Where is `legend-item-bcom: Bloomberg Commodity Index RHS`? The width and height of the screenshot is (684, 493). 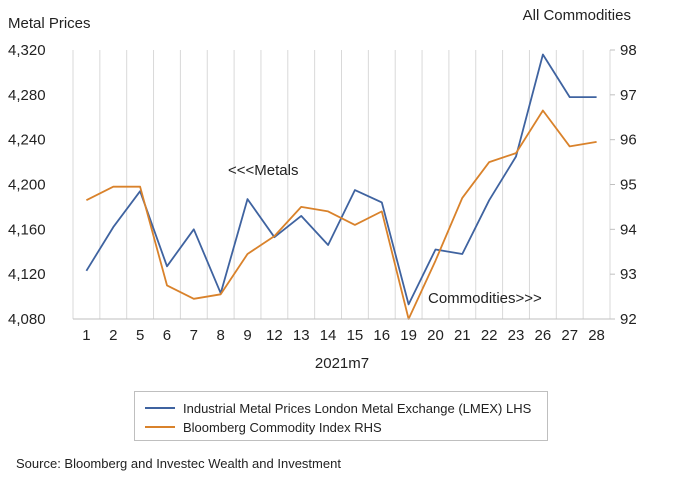 legend-item-bcom: Bloomberg Commodity Index RHS is located at coordinates (263, 427).